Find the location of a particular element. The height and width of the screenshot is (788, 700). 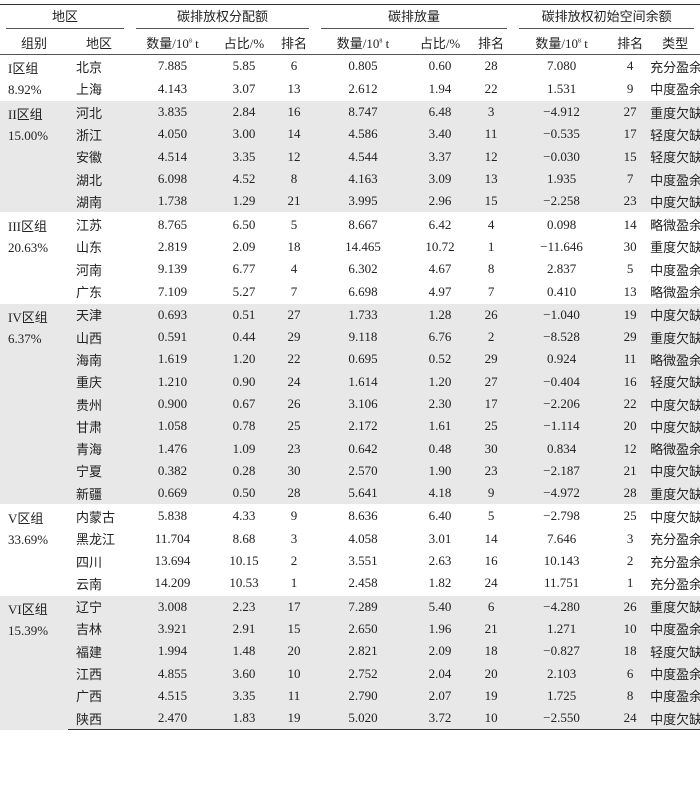

emis-share-cell: 6.76 is located at coordinates (440, 337).